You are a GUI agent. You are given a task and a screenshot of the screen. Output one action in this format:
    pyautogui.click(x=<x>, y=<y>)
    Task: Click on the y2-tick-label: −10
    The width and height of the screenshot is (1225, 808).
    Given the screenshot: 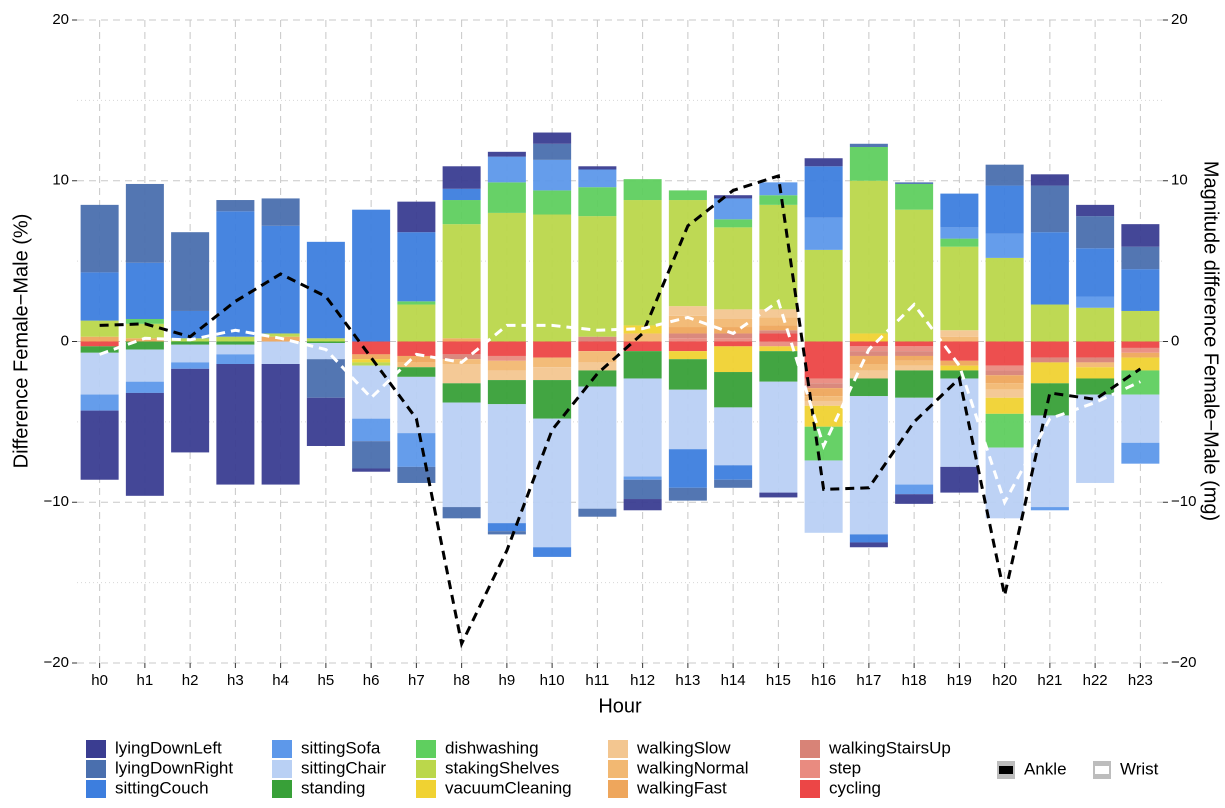 What is the action you would take?
    pyautogui.click(x=1183, y=501)
    